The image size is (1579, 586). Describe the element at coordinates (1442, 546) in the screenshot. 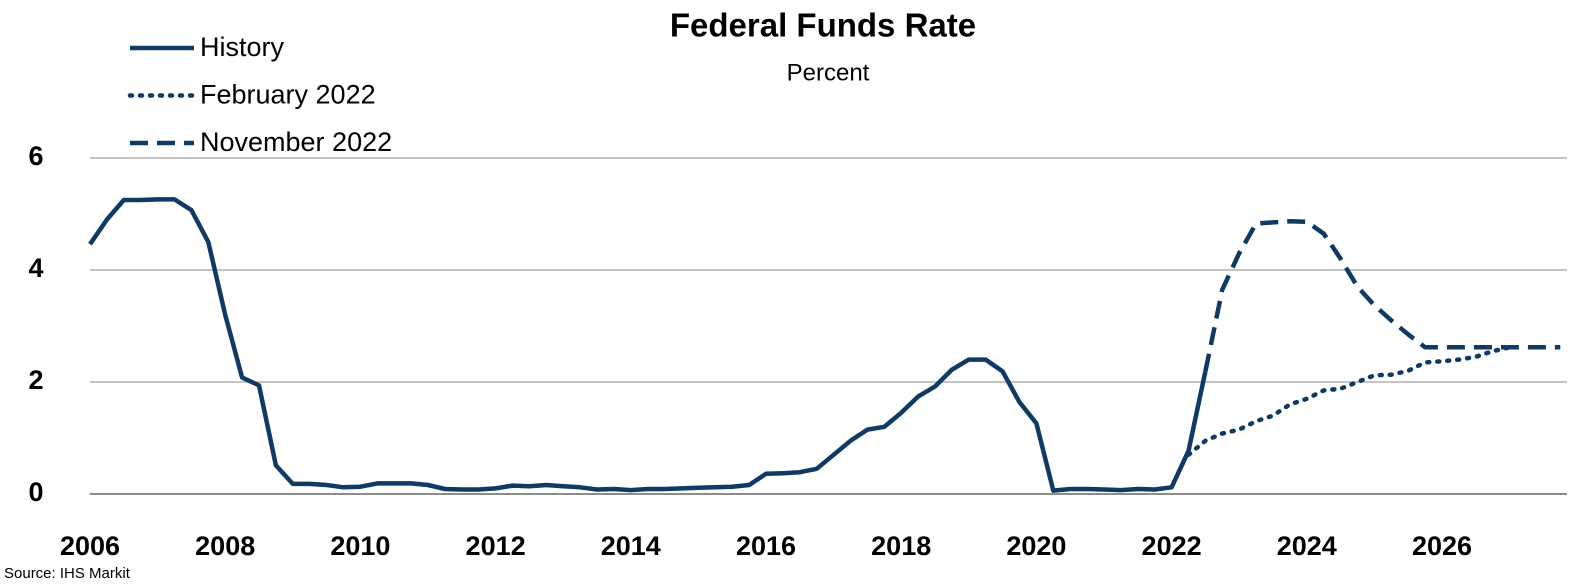

I see `x-tick-label: 2026` at that location.